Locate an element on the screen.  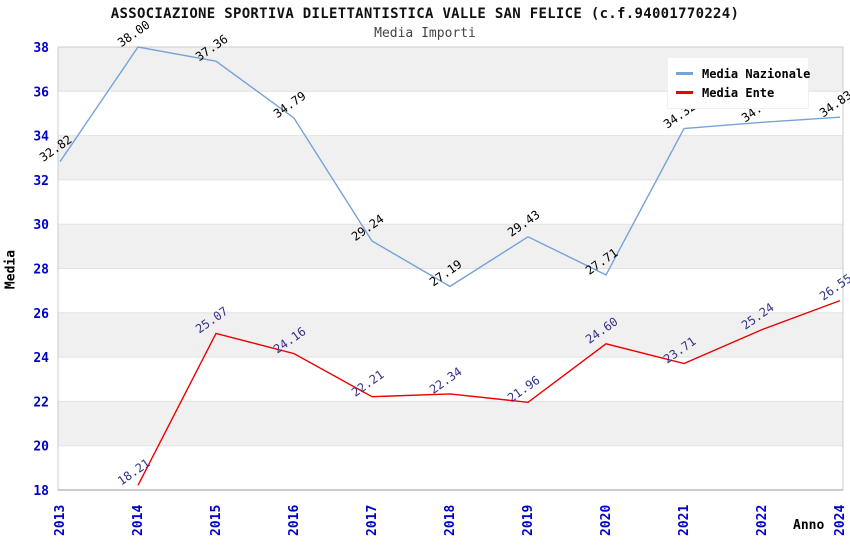
y-tick-label: 36 is located at coordinates (41, 92).